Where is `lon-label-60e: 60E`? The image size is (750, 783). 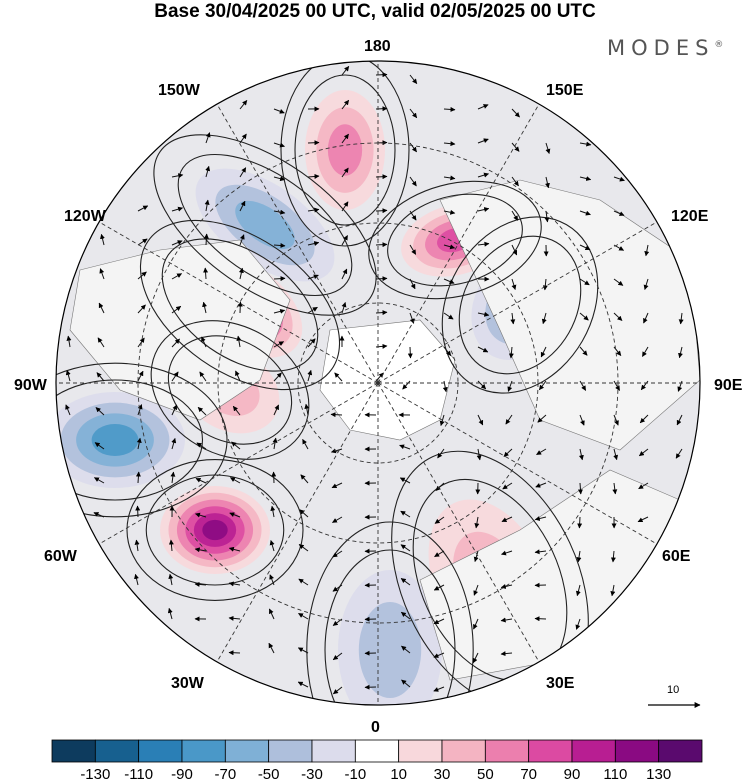 lon-label-60e: 60E is located at coordinates (676, 556).